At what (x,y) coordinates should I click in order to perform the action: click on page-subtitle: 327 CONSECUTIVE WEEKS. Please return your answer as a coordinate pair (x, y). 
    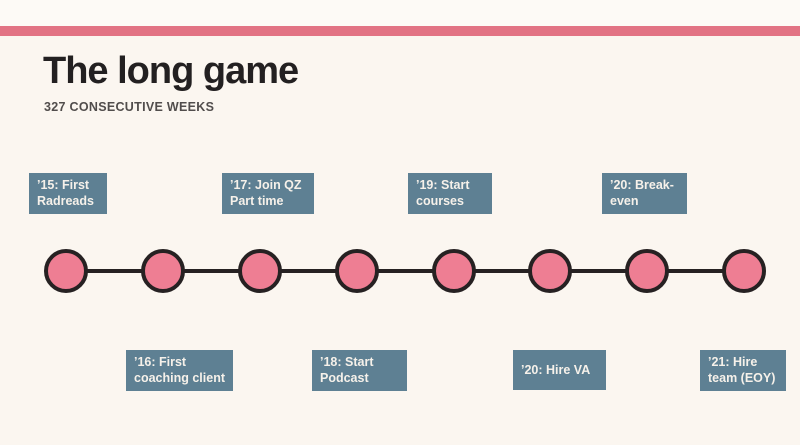
    Looking at the image, I should click on (129, 107).